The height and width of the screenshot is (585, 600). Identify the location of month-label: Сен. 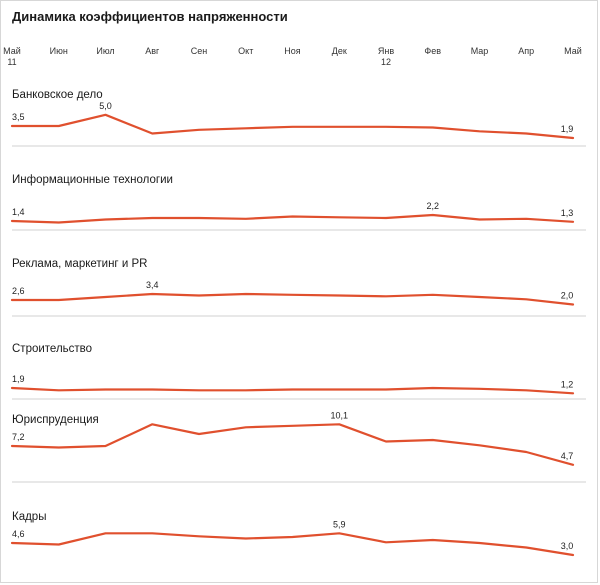
(199, 51).